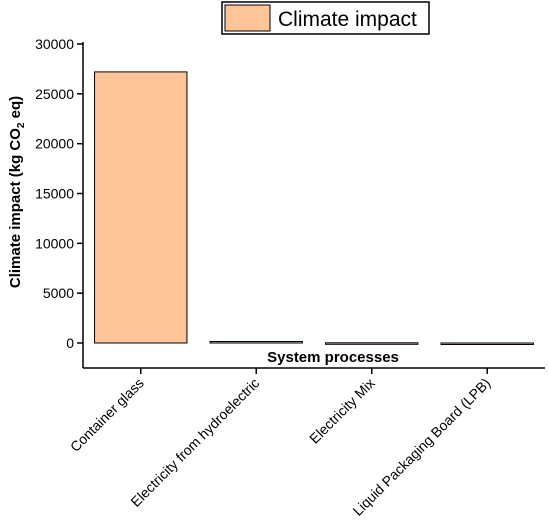 This screenshot has height=530, width=550. What do you see at coordinates (342, 411) in the screenshot?
I see `x-tick-label: Electricity Mix` at bounding box center [342, 411].